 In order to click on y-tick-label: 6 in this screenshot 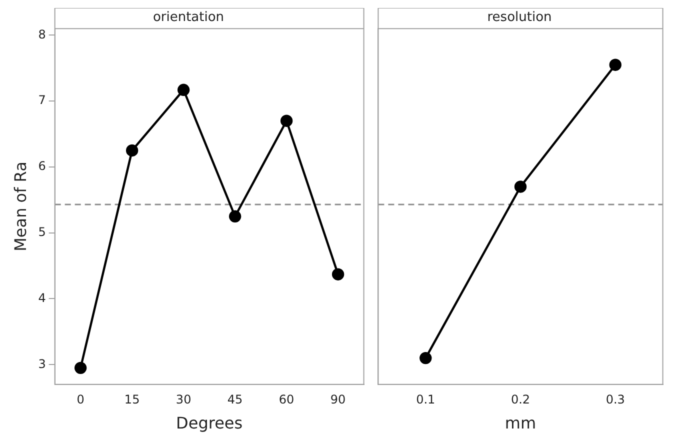, I will do `click(42, 166)`.